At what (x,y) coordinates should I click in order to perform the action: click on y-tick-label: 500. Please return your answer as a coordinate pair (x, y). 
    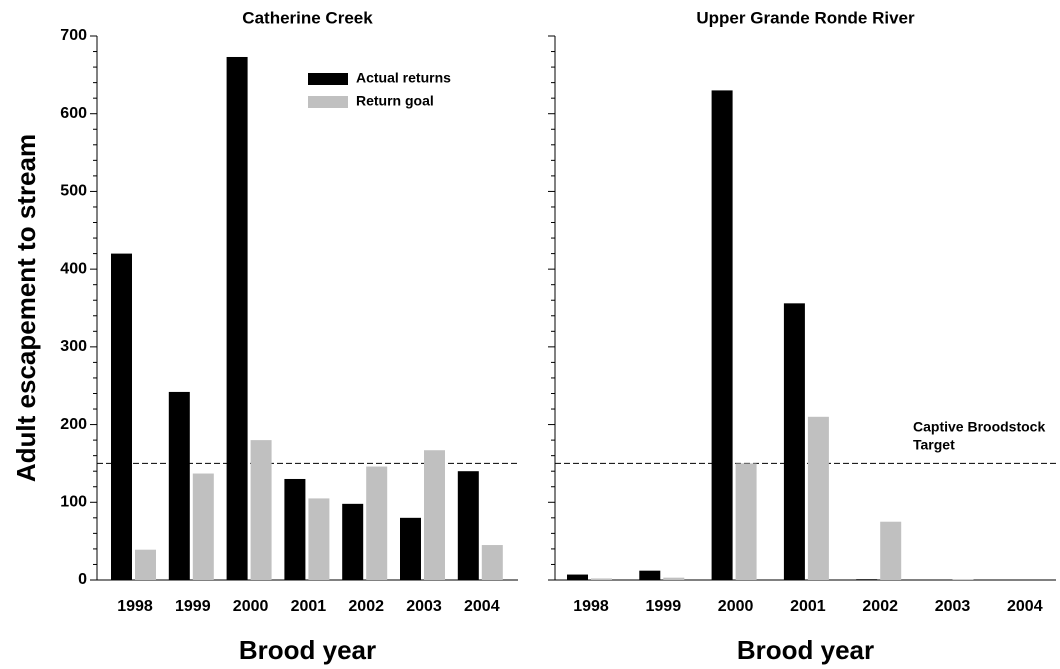
    Looking at the image, I should click on (73, 191).